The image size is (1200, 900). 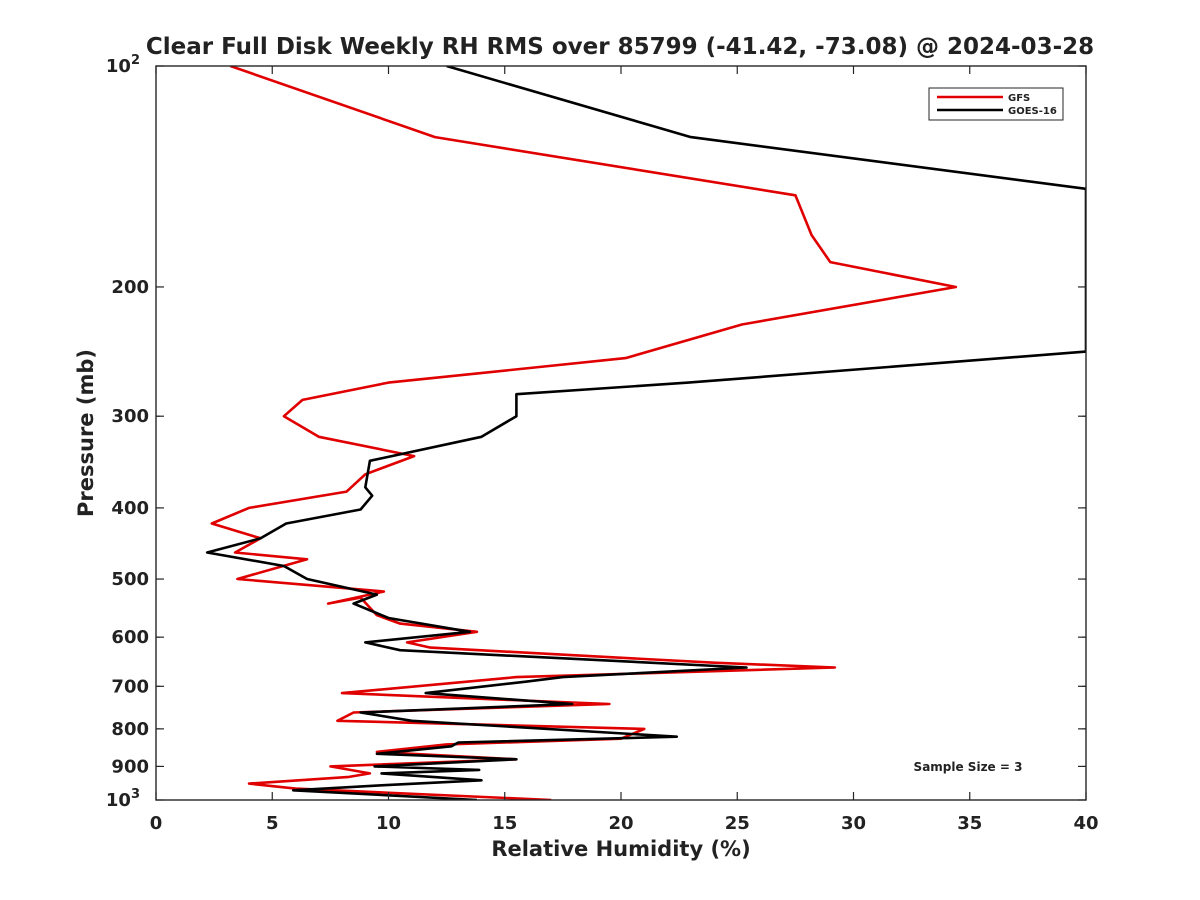 I want to click on y-tick-label: 200, so click(x=130, y=287).